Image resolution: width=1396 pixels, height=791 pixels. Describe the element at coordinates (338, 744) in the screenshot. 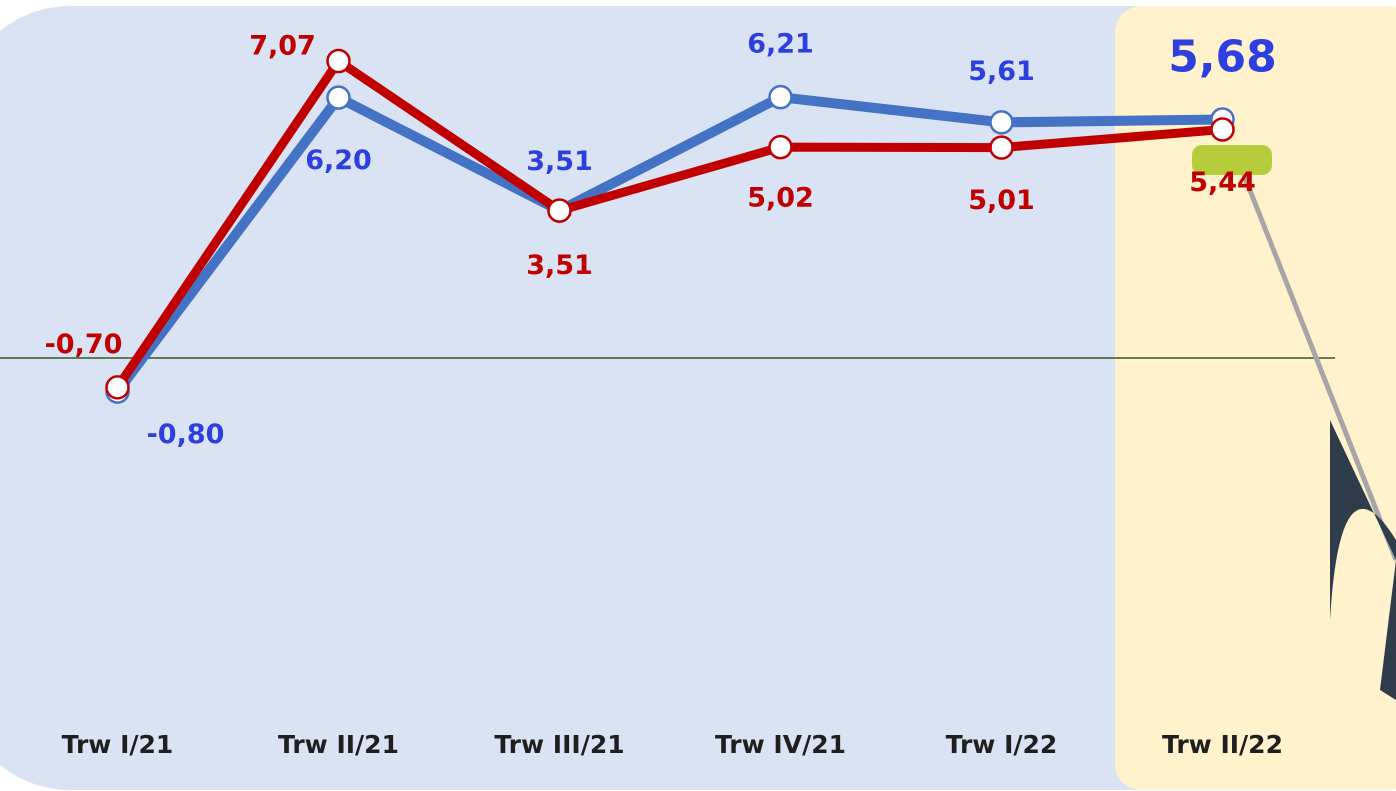

I see `x-tick-label: Trw II/21` at that location.